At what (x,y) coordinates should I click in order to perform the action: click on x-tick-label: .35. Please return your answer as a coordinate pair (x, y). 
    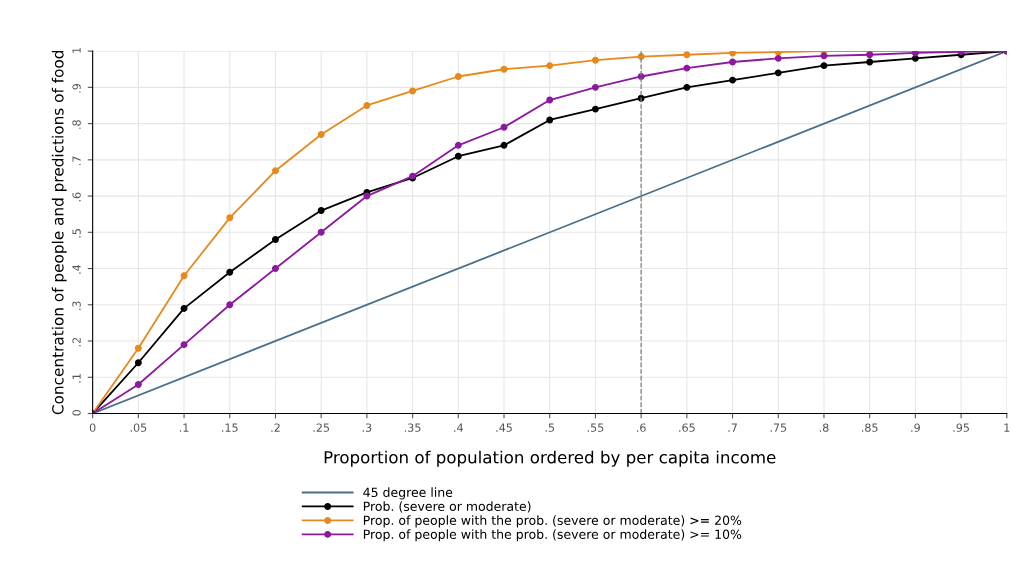
    Looking at the image, I should click on (412, 427).